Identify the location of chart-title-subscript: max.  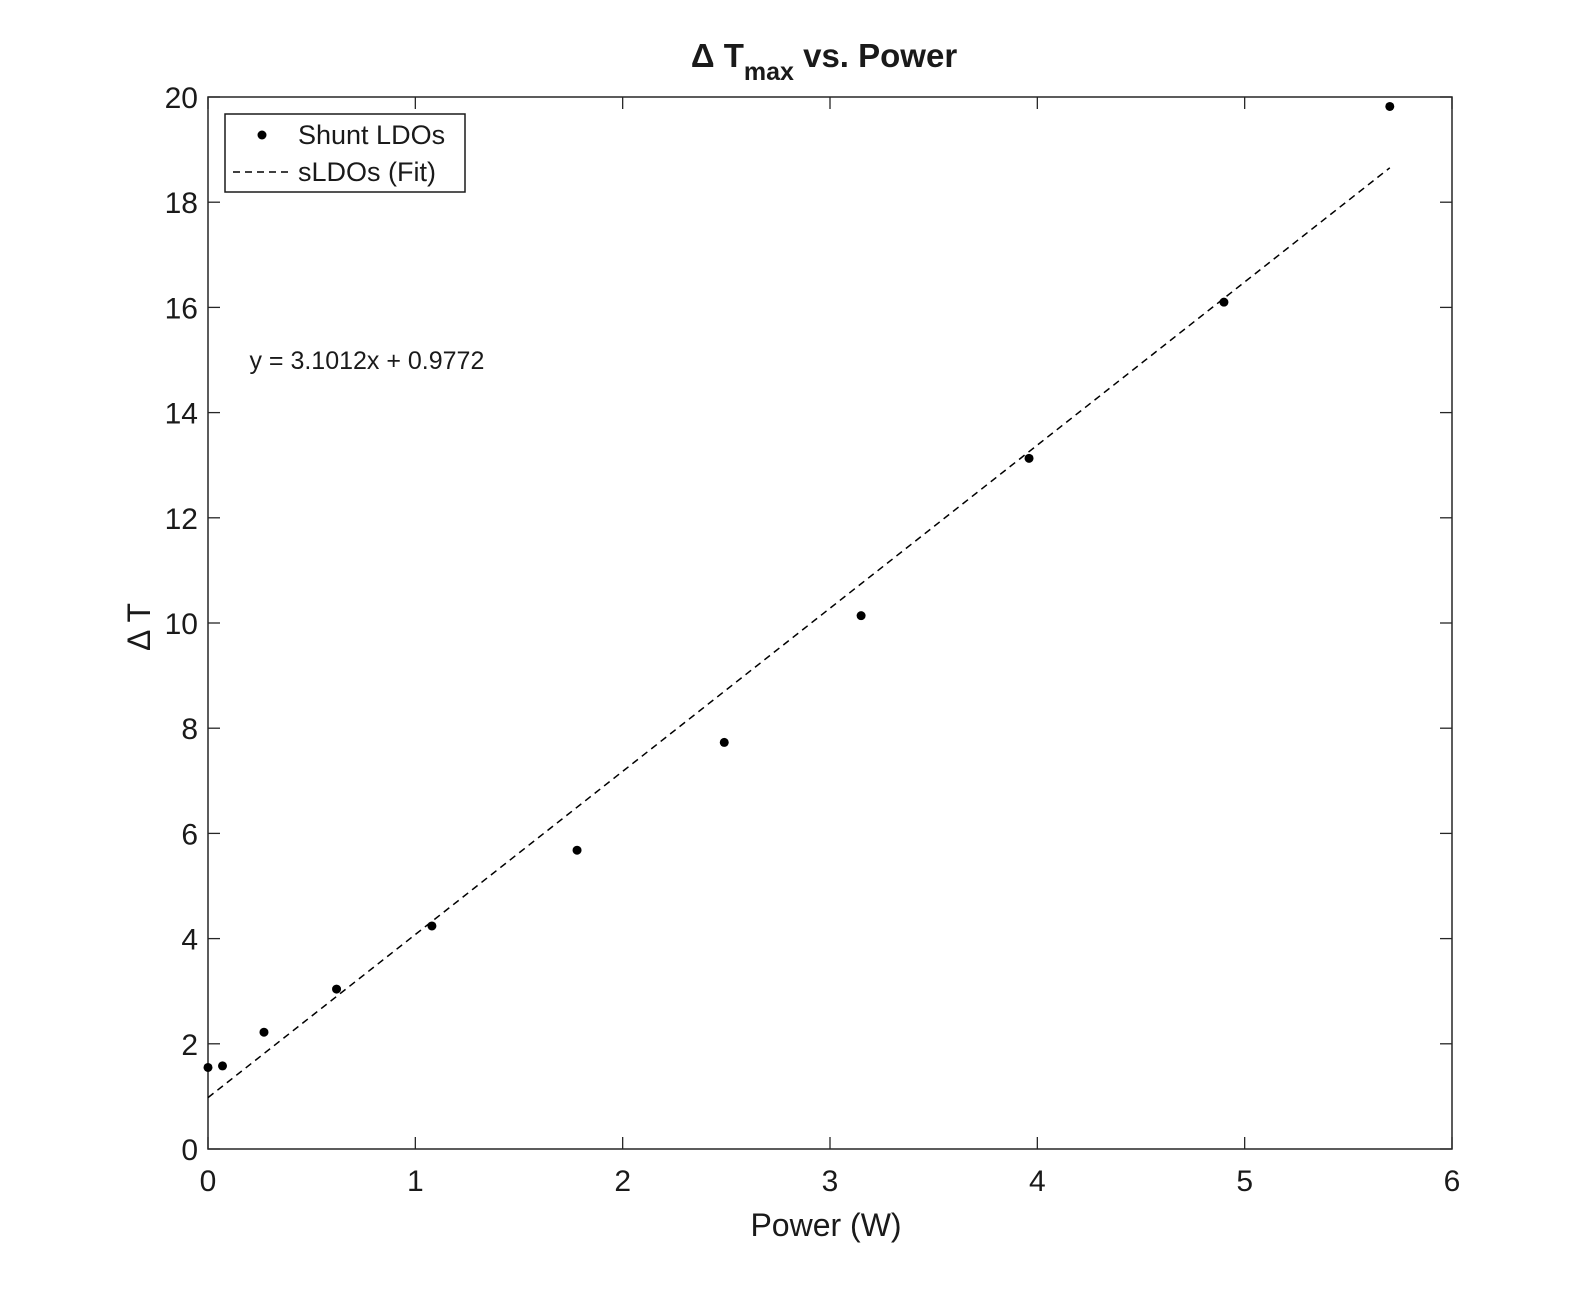
(769, 72).